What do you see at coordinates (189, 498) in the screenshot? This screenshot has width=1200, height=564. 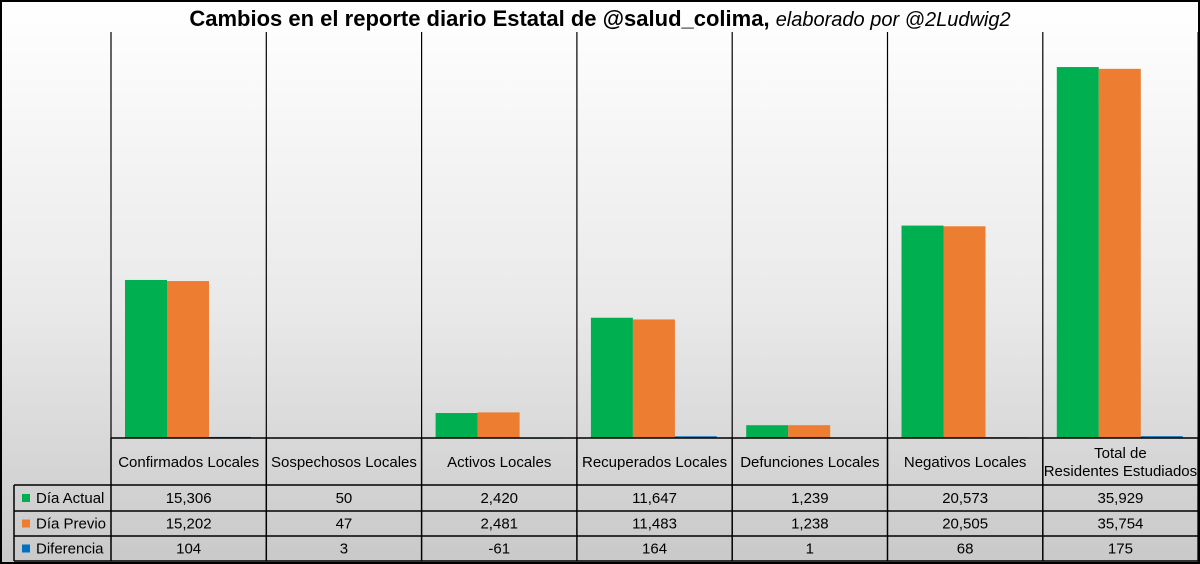 I see `value-label-0-0: 15,306` at bounding box center [189, 498].